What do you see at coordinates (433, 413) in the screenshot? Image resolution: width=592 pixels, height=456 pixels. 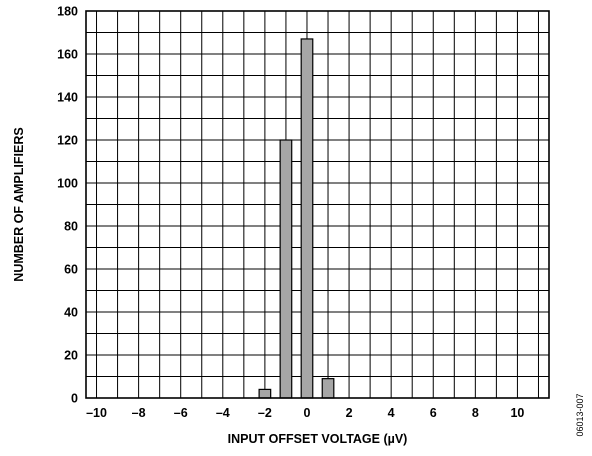 I see `x-tick-label: 6` at bounding box center [433, 413].